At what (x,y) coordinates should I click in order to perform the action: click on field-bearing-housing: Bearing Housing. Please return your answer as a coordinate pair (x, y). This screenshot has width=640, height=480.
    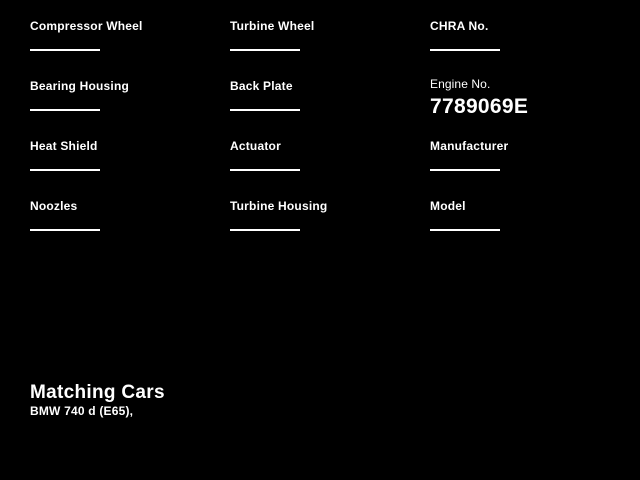
    Looking at the image, I should click on (125, 86).